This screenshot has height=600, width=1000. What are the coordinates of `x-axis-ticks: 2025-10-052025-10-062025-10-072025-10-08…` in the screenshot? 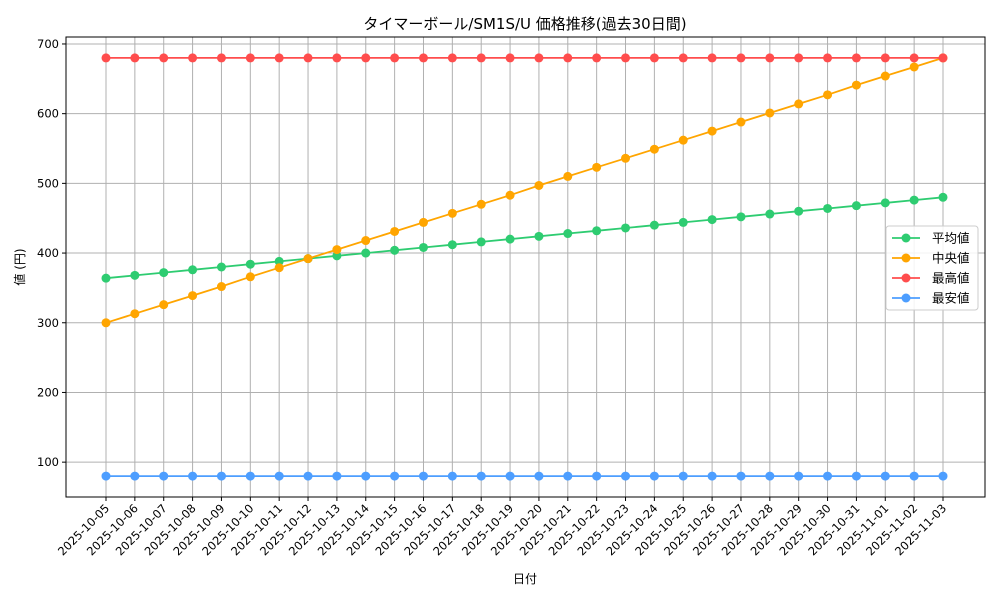 It's located at (502, 527).